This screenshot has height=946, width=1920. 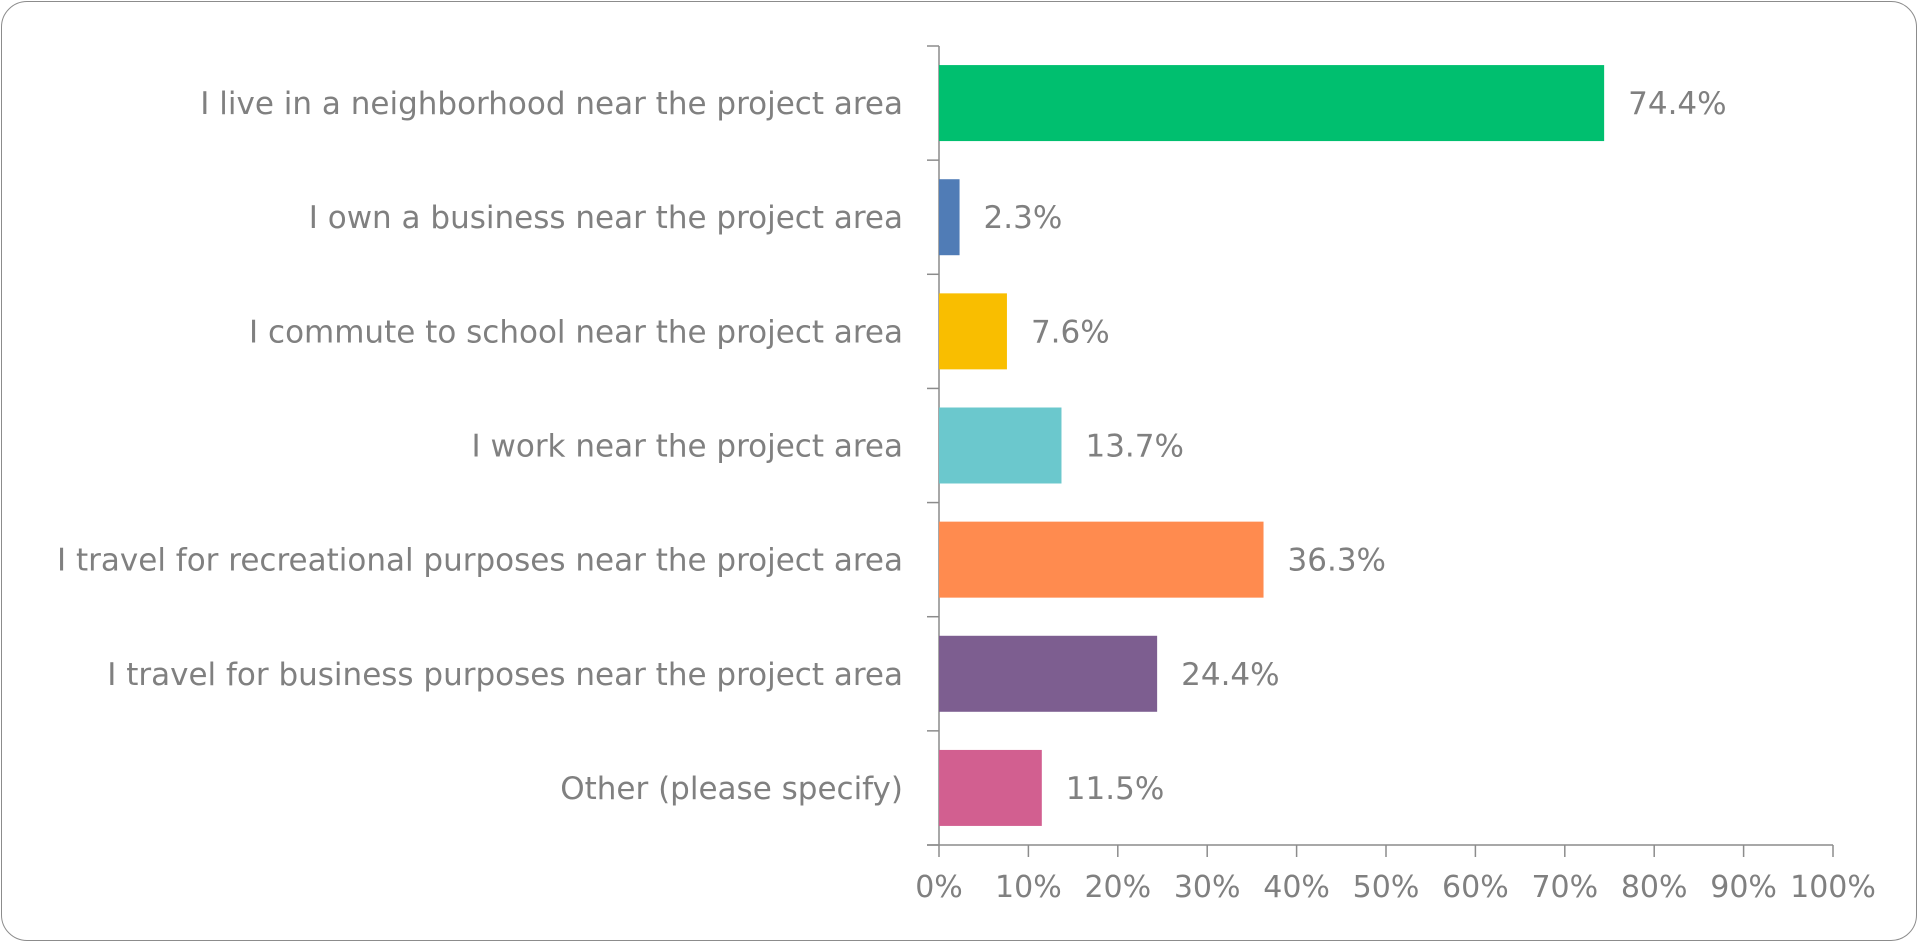 What do you see at coordinates (1386, 887) in the screenshot?
I see `x-tick-label: 50%` at bounding box center [1386, 887].